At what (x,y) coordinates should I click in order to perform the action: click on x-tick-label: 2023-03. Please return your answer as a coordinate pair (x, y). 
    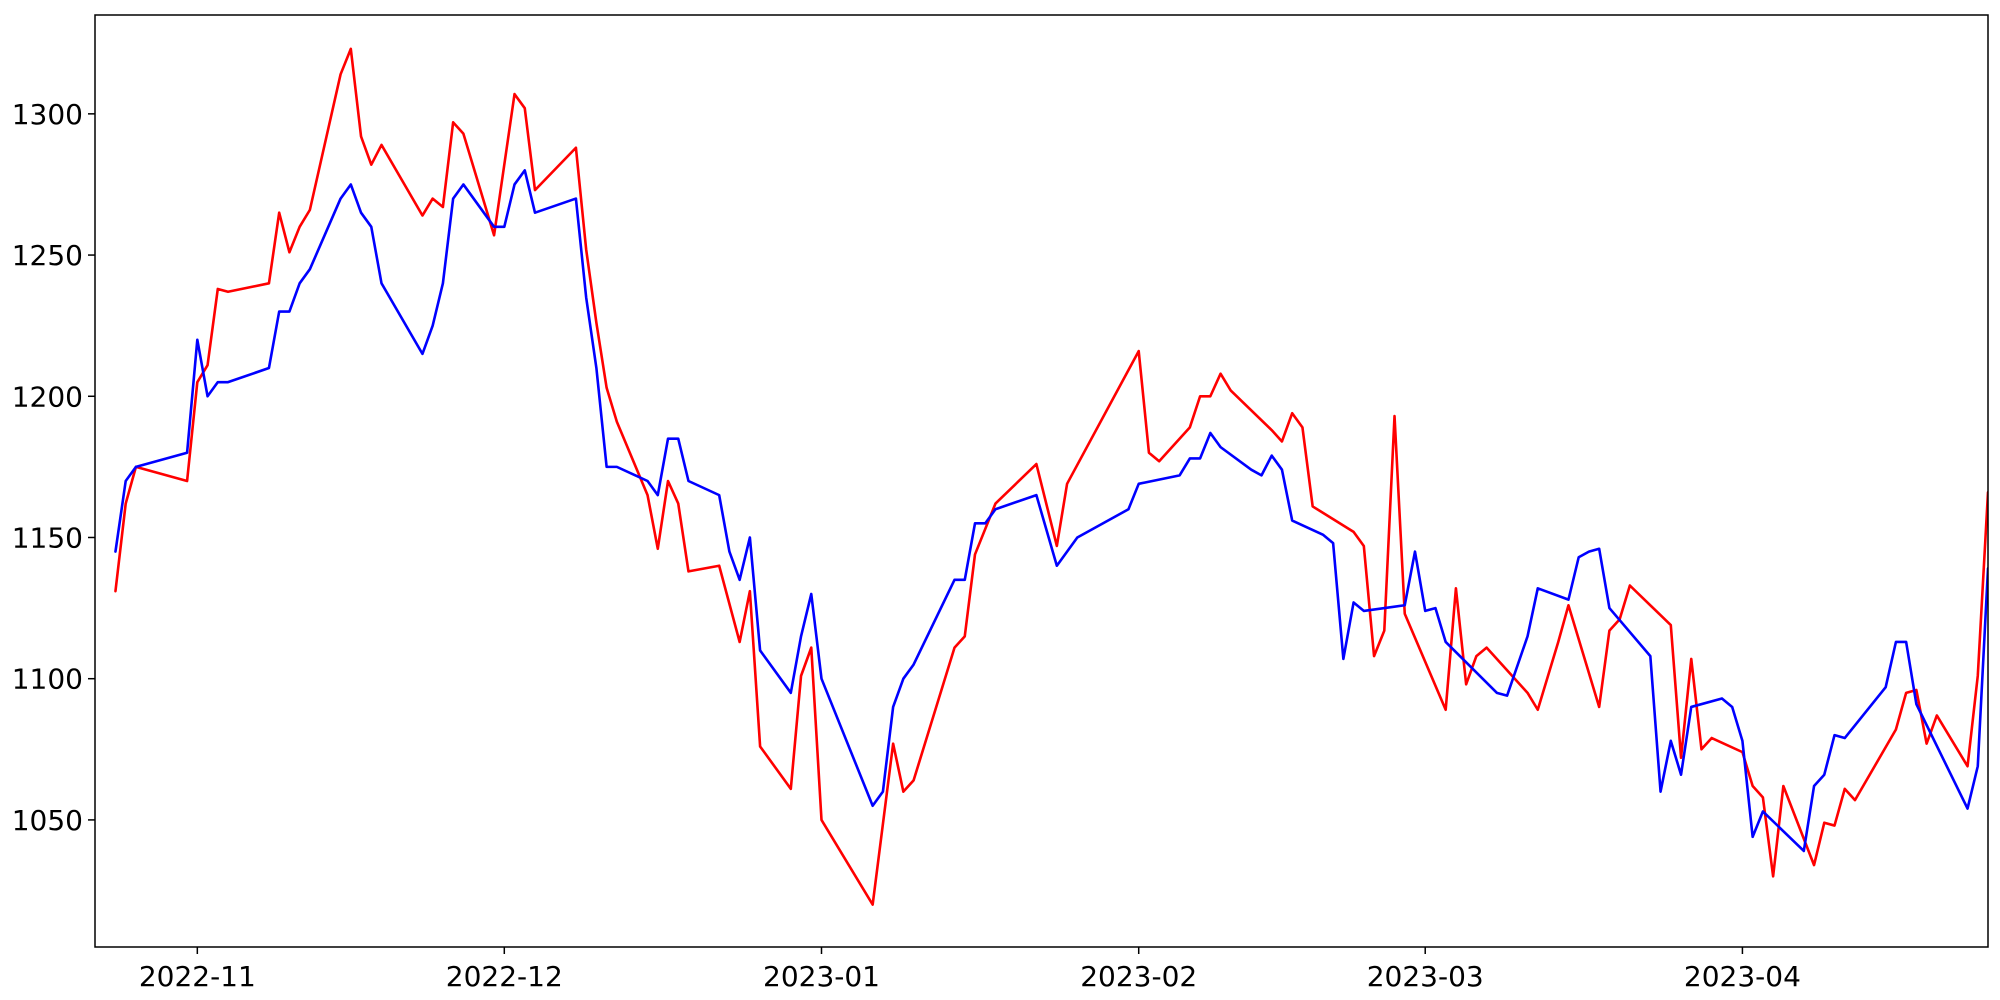
    Looking at the image, I should click on (1425, 976).